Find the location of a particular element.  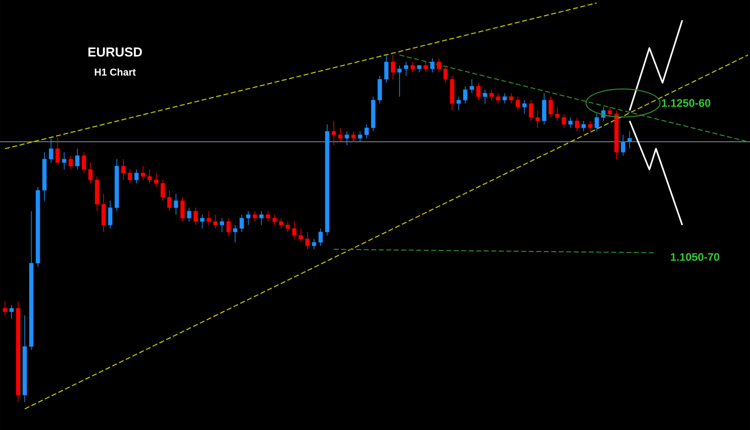

text: H1 Chart is located at coordinates (115, 72).